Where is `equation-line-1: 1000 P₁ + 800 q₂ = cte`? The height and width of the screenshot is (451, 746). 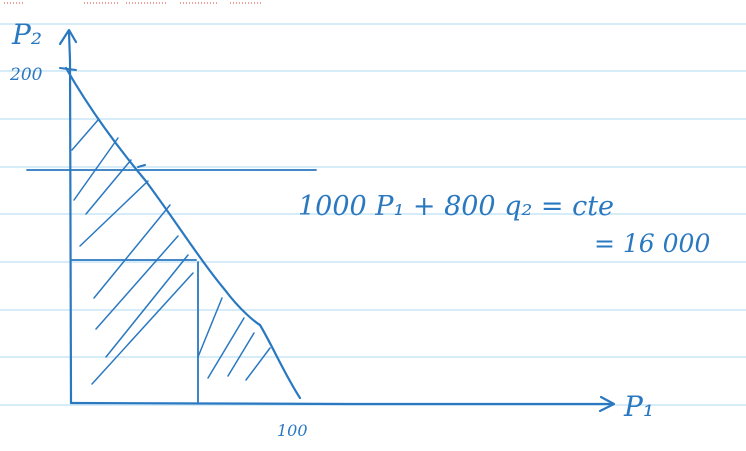
equation-line-1: 1000 P₁ + 800 q₂ = cte is located at coordinates (456, 206).